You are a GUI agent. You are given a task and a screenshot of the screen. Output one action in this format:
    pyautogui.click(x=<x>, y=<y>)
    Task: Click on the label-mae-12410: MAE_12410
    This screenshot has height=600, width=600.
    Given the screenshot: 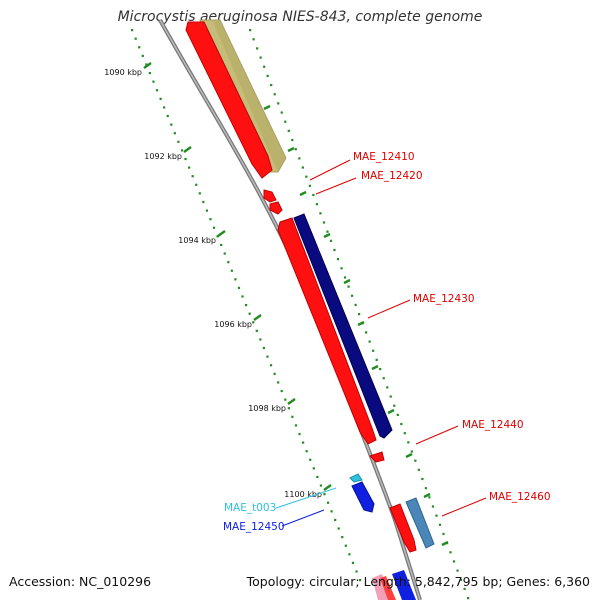 What is the action you would take?
    pyautogui.click(x=384, y=157)
    